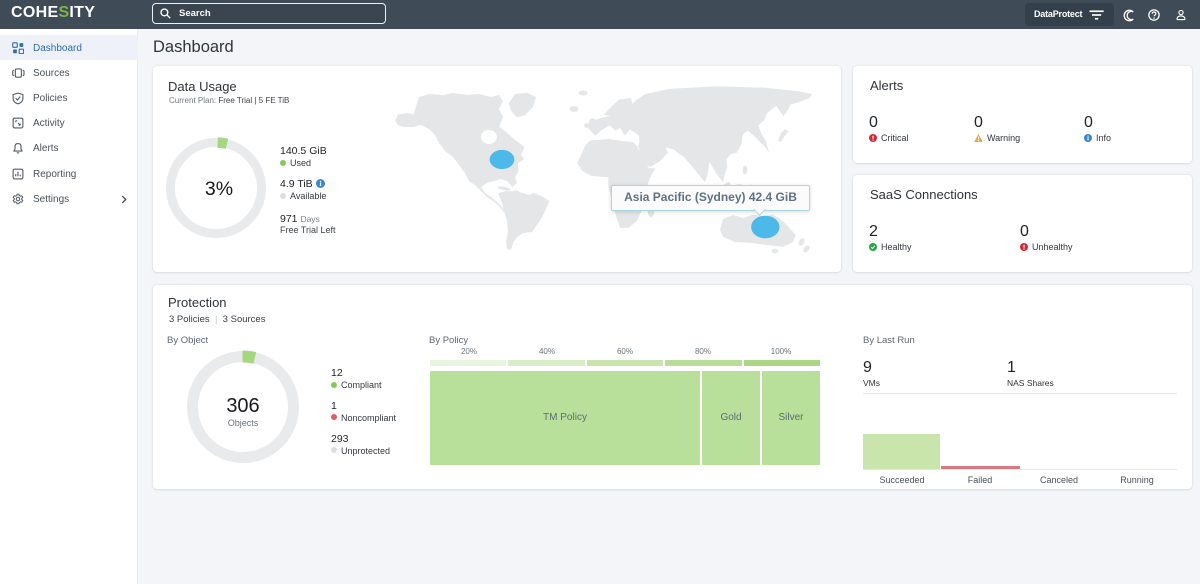 The image size is (1200, 584). What do you see at coordinates (219, 189) in the screenshot?
I see `svg-text: 3%` at bounding box center [219, 189].